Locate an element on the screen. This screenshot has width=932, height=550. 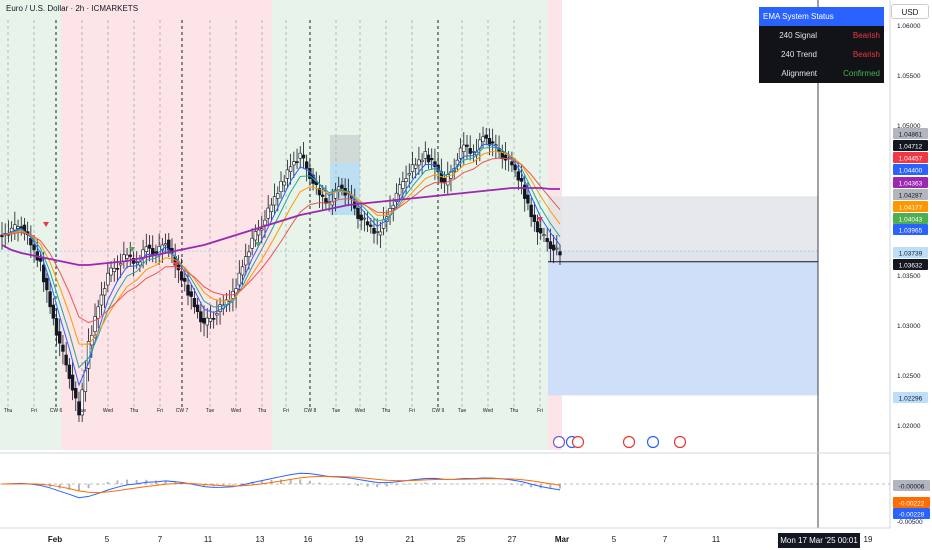
day-label: CW 7 is located at coordinates (182, 411).